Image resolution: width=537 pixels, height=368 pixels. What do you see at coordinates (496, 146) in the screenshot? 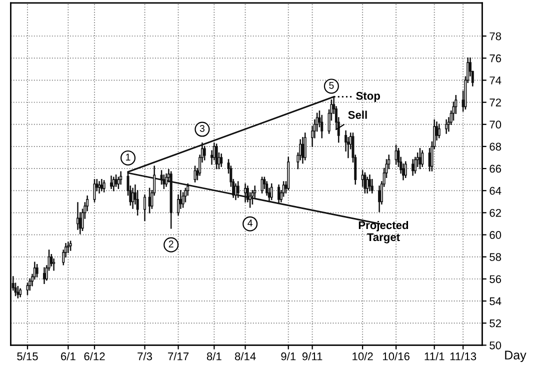
I see `y-tick-label: 68` at bounding box center [496, 146].